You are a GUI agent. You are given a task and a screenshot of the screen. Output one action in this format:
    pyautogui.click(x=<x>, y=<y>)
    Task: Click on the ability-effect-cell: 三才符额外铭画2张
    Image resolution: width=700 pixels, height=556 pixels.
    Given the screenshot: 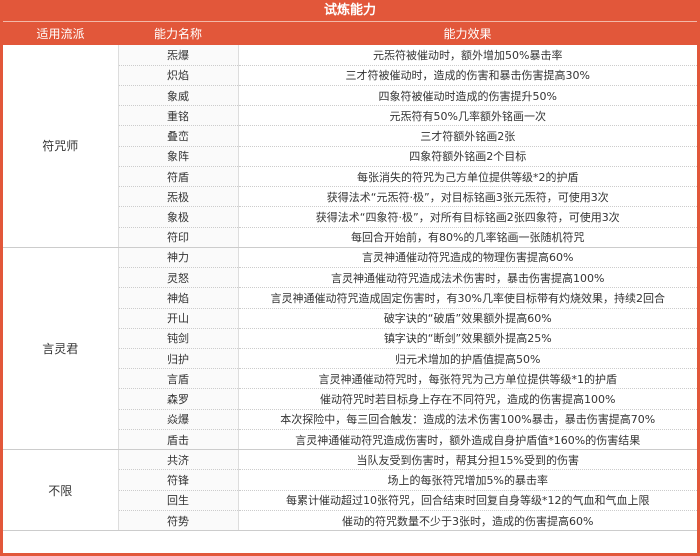 What is the action you would take?
    pyautogui.click(x=467, y=136)
    